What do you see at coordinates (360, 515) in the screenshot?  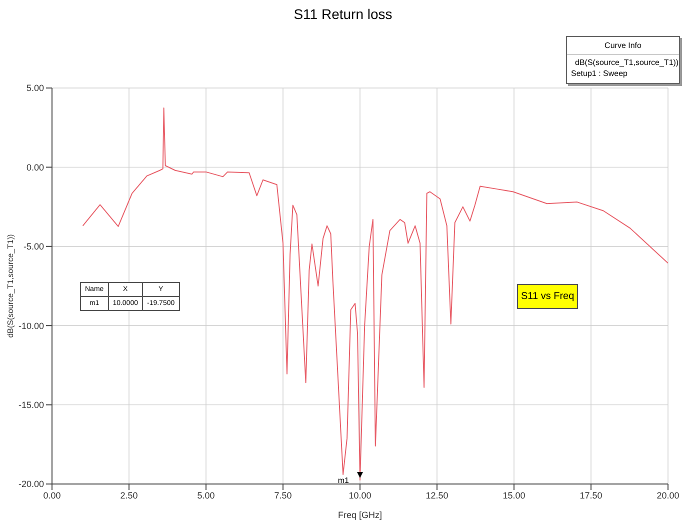 I see `x-axis-title: Freq [GHz]` at bounding box center [360, 515].